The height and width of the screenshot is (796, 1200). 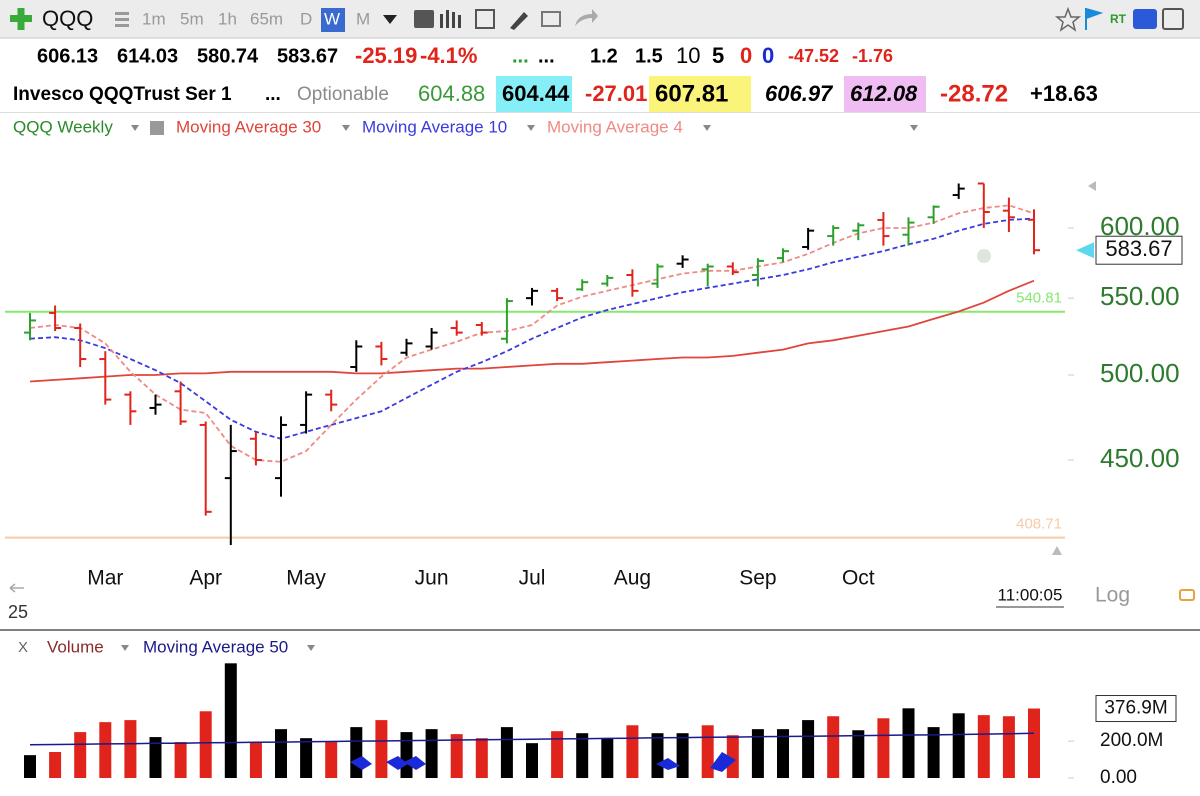 I want to click on close-button: X, so click(x=23, y=647).